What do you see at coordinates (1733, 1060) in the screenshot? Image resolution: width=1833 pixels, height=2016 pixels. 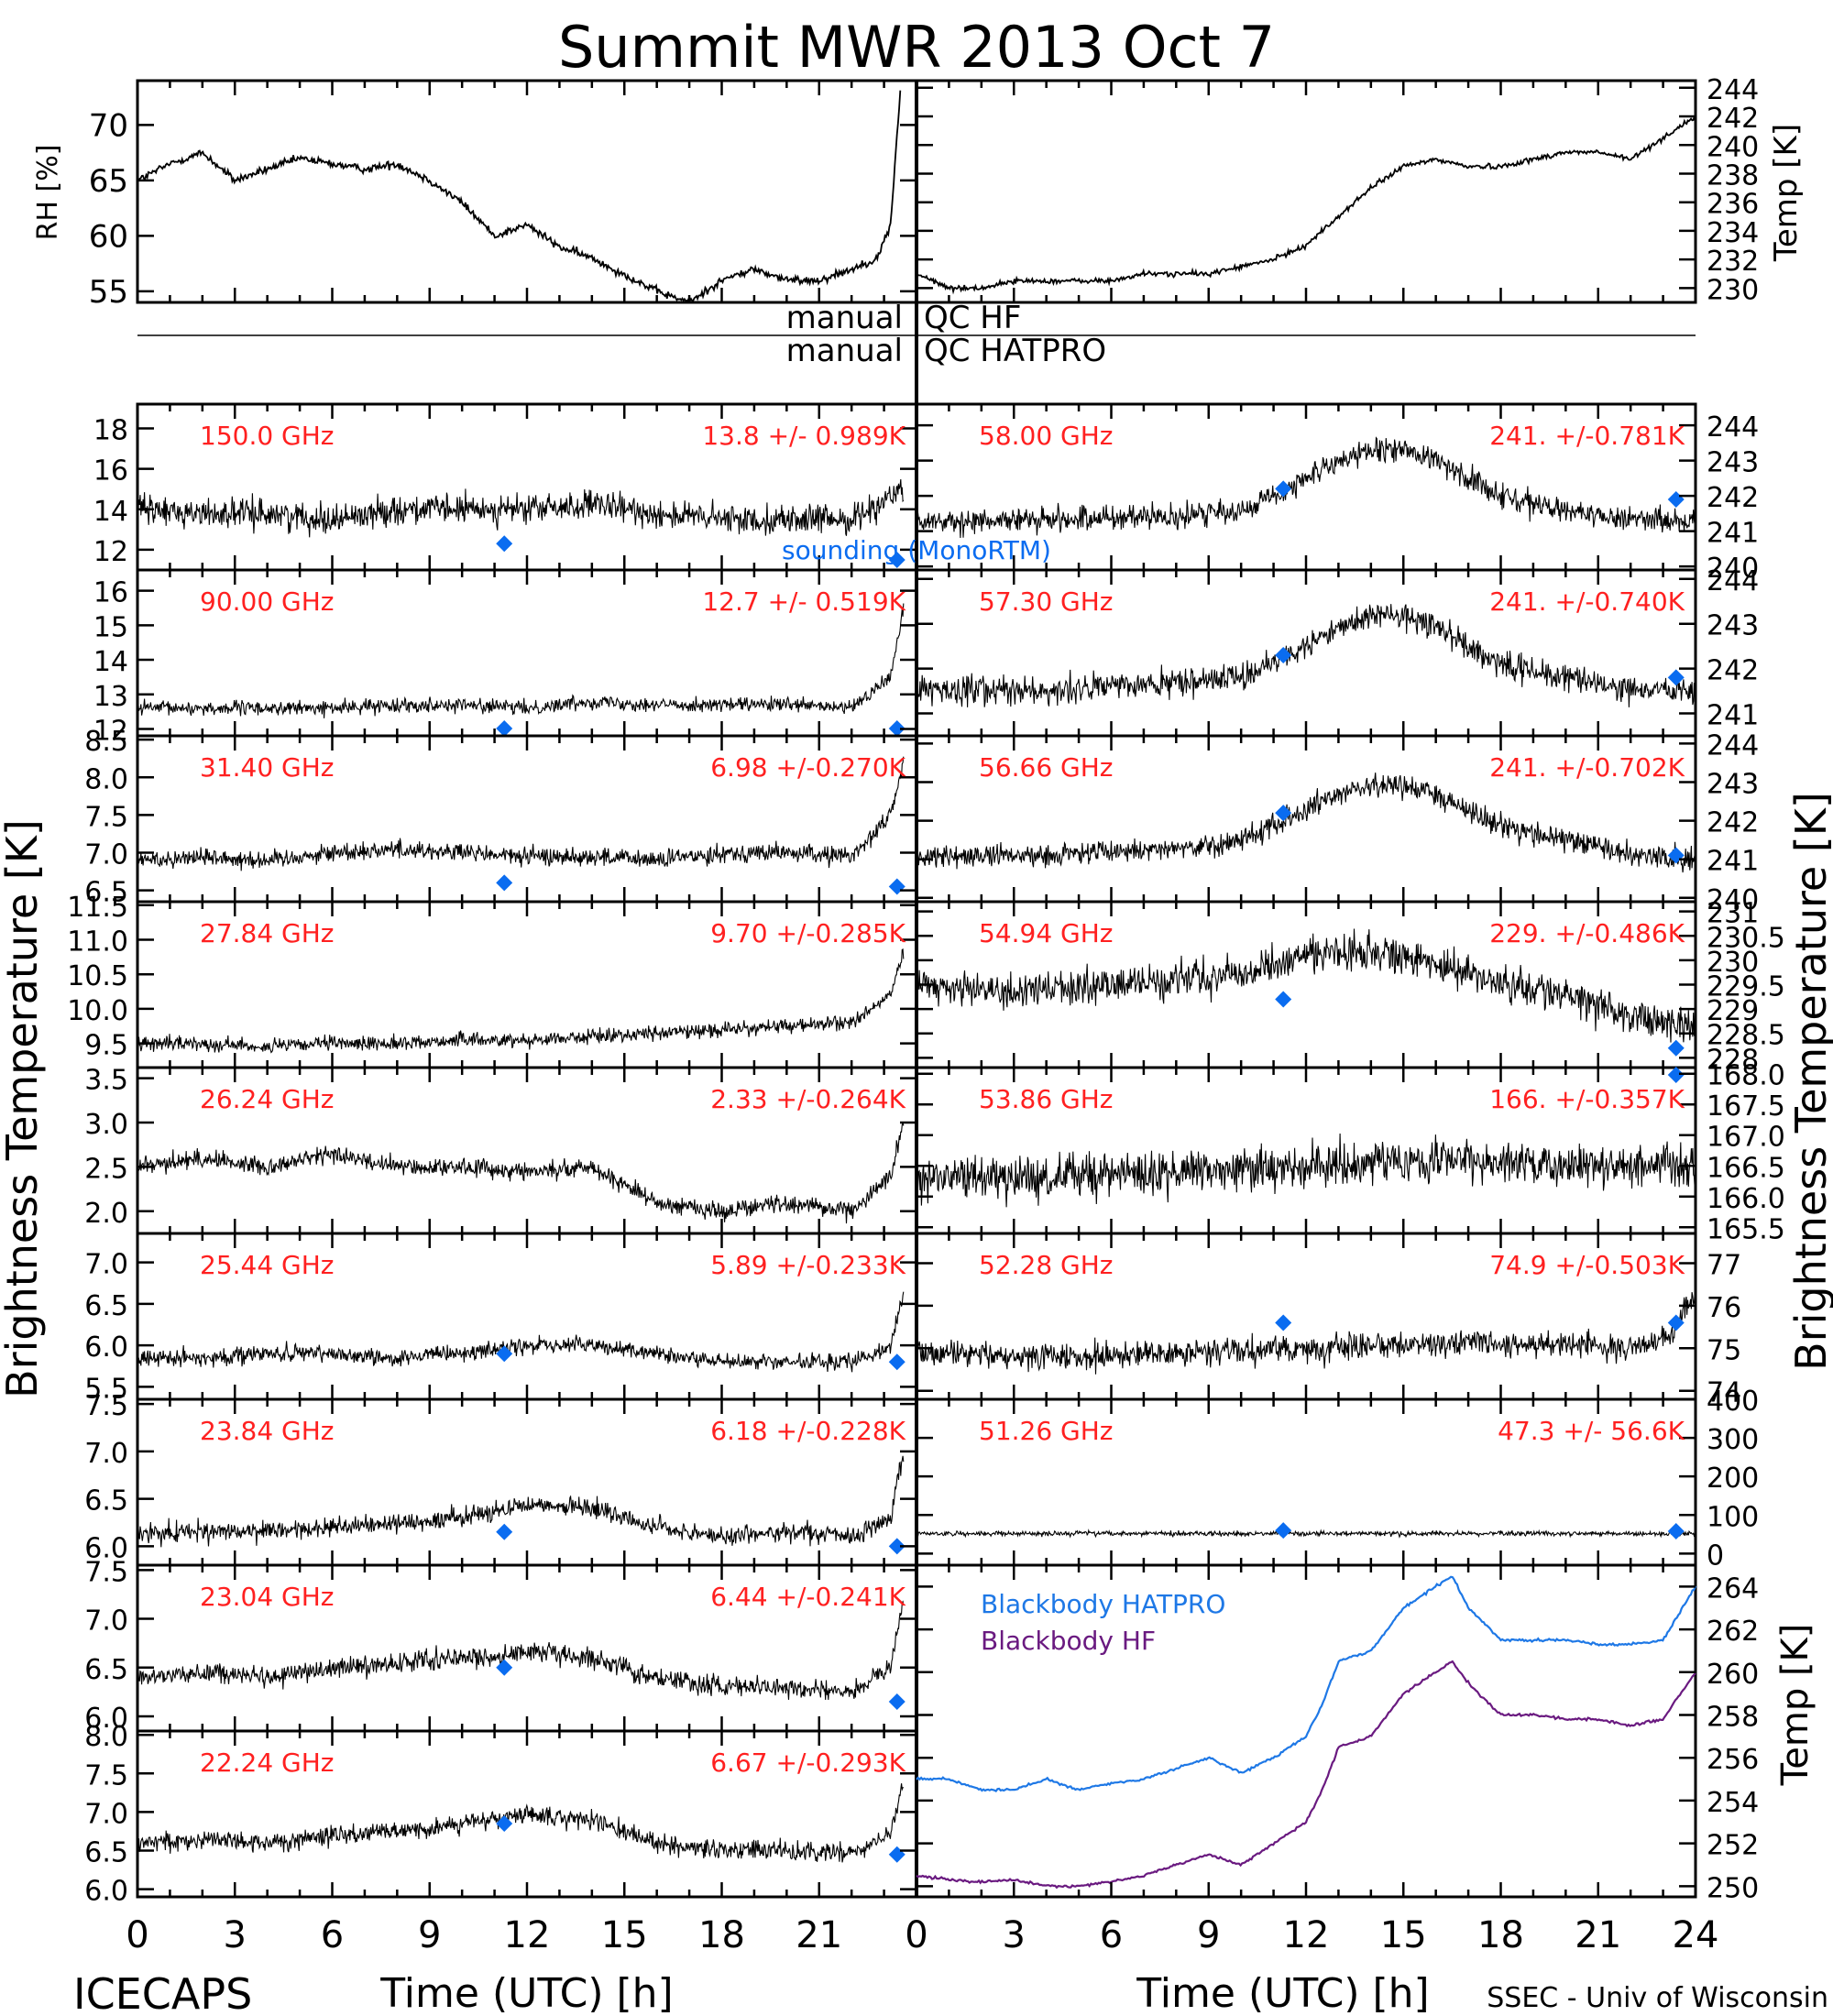 I see `y-tick-label: 228` at bounding box center [1733, 1060].